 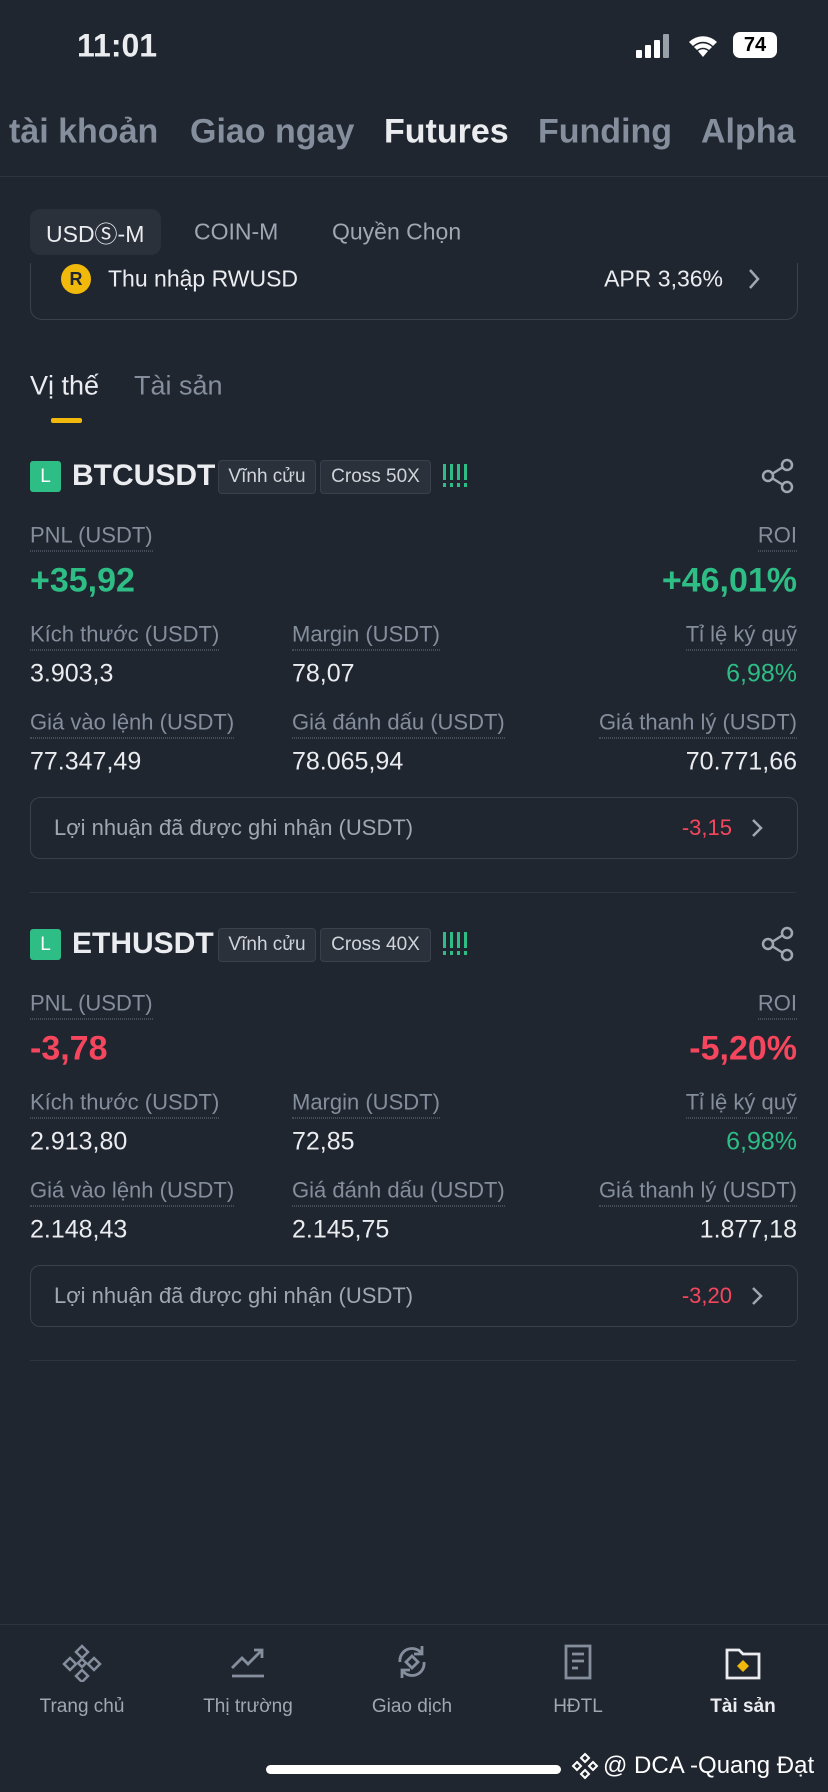 I want to click on realized-value: -3,15, so click(x=706, y=827).